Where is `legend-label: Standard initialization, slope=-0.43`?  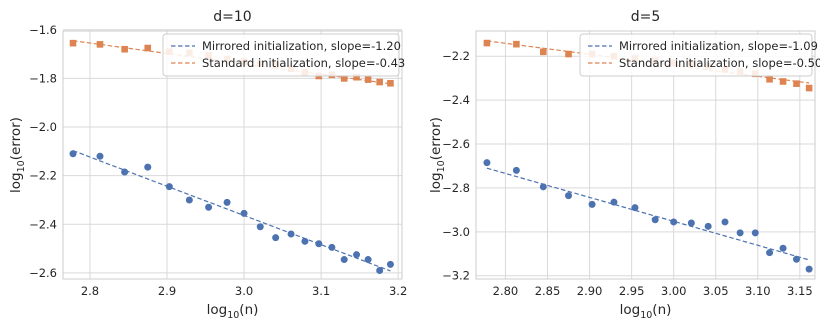 legend-label: Standard initialization, slope=-0.43 is located at coordinates (303, 63).